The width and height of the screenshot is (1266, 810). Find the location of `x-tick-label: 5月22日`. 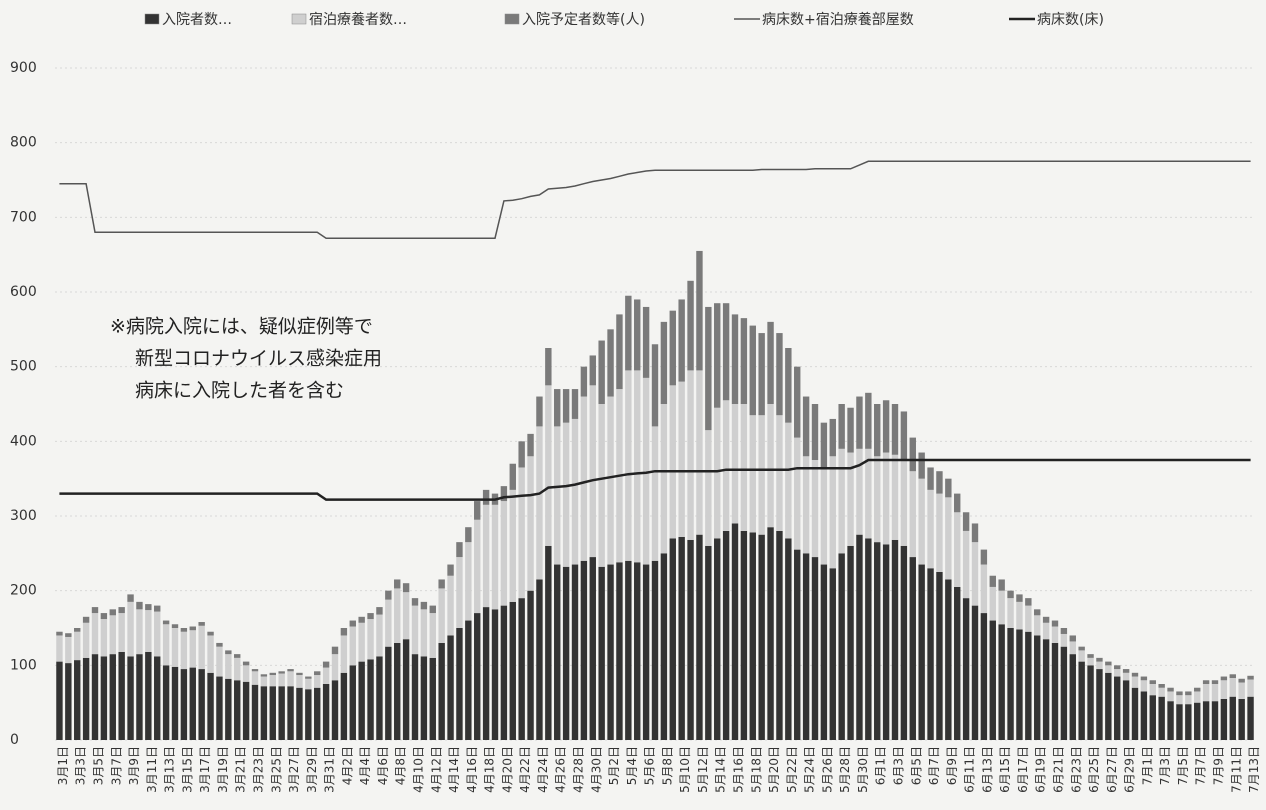

x-tick-label: 5月22日 is located at coordinates (792, 769).